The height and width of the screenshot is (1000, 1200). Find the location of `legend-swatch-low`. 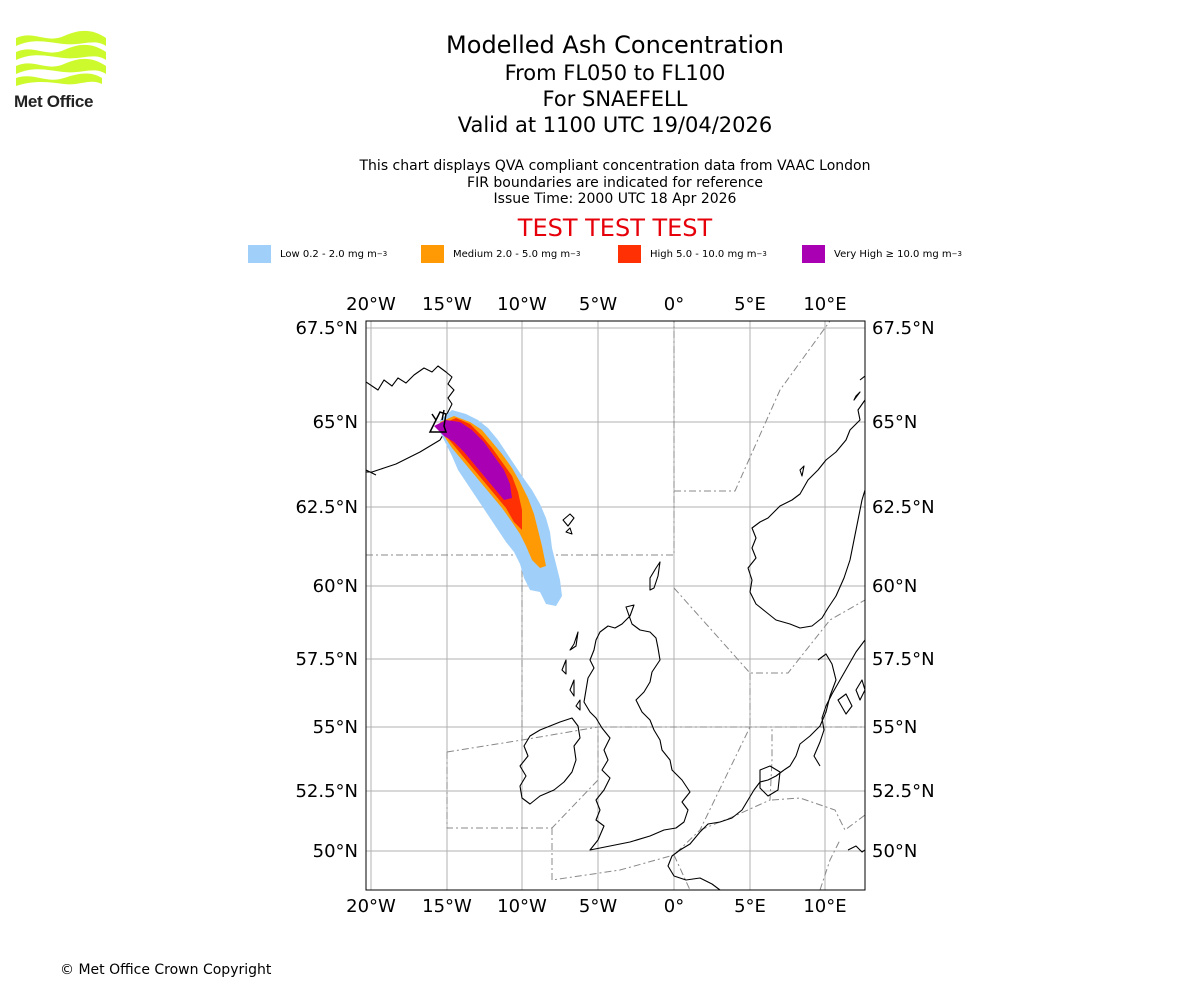

legend-swatch-low is located at coordinates (259, 254).